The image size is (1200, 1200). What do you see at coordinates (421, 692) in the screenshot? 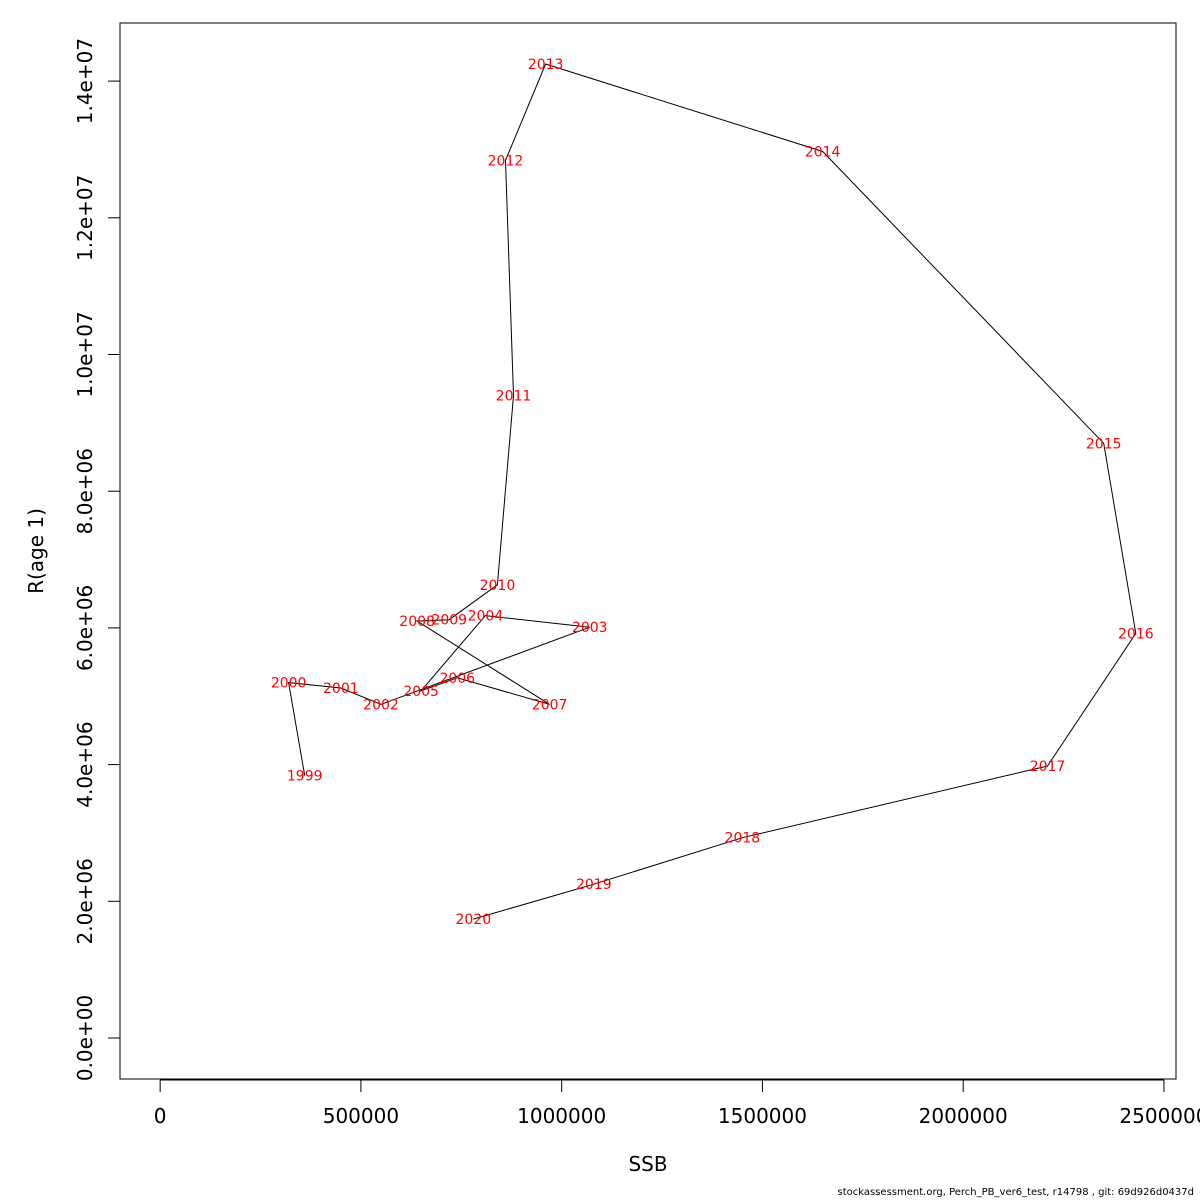
I see `point-label: 2005` at bounding box center [421, 692].